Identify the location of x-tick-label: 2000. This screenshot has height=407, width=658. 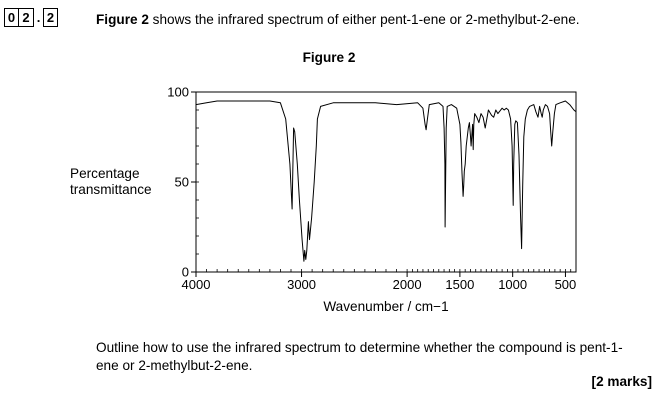
(407, 284).